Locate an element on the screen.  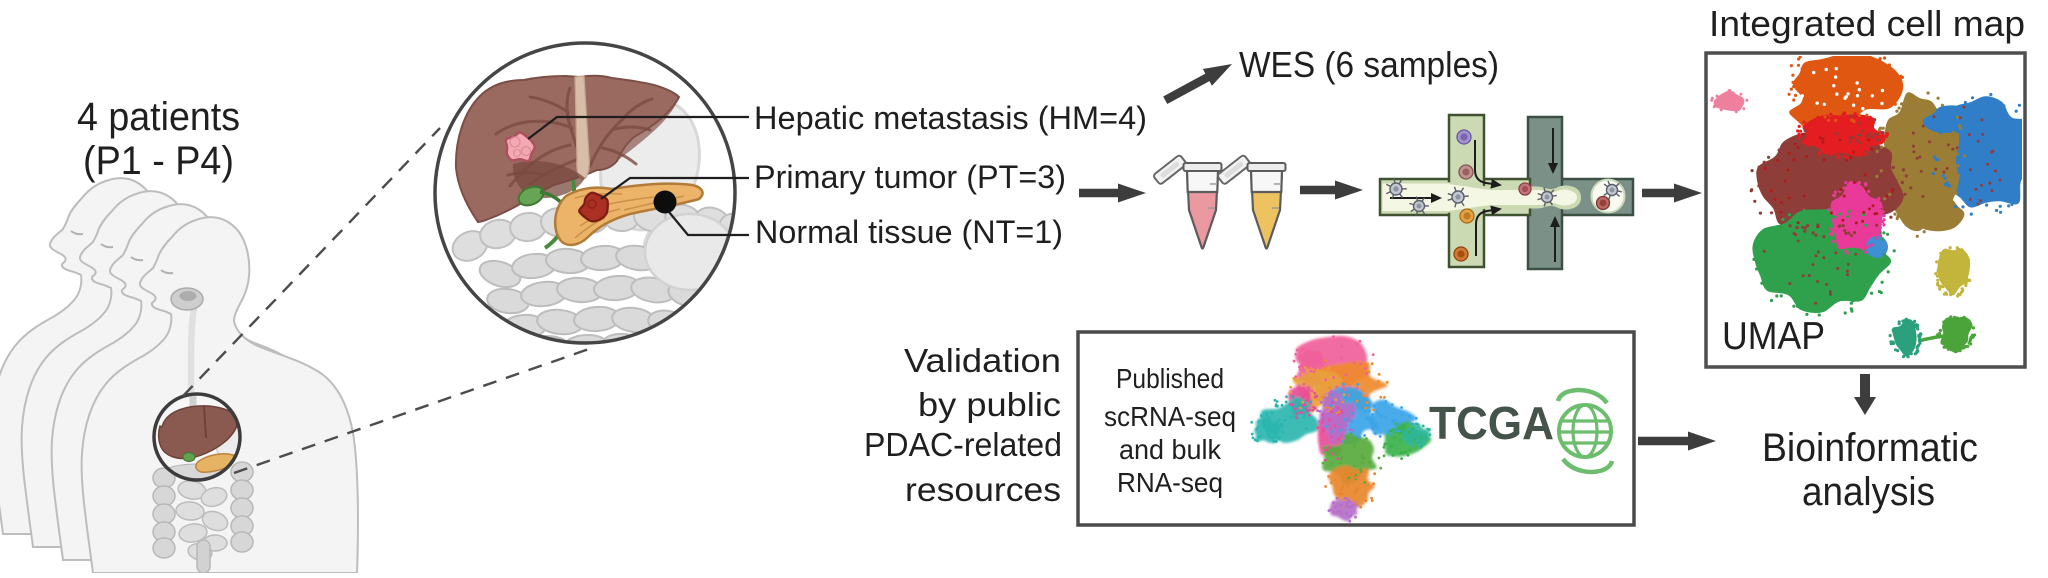
svg-text: Integrated cell map is located at coordinates (1867, 23).